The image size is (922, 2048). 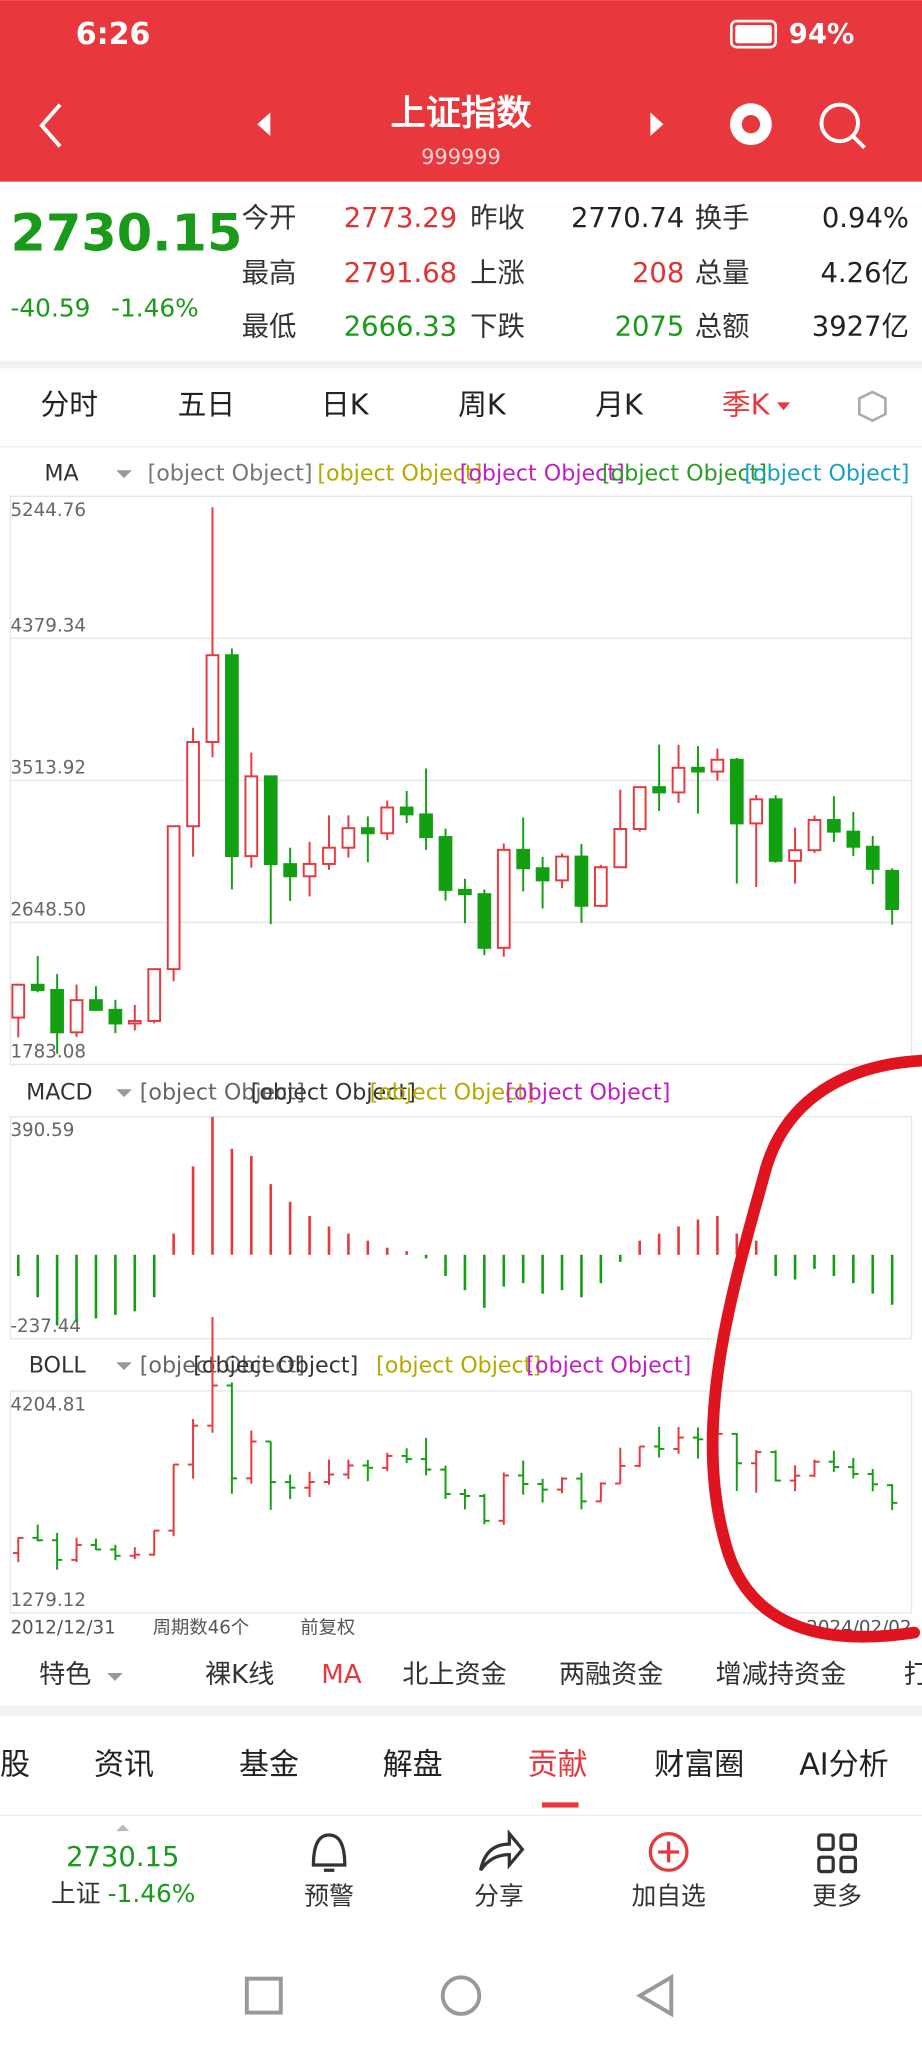 I want to click on back-button, so click(x=50, y=125).